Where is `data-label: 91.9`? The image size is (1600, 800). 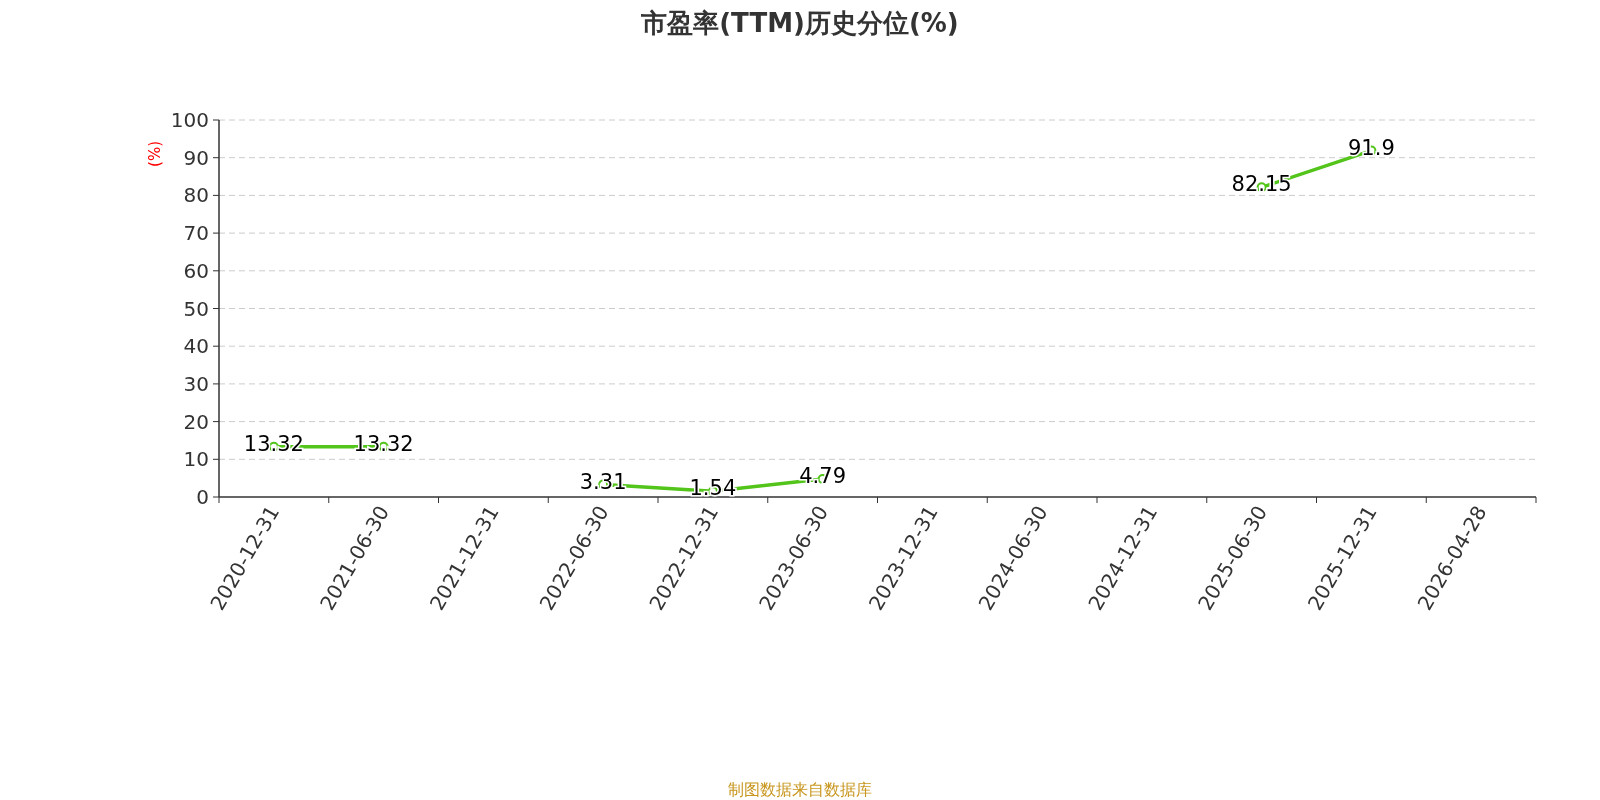 data-label: 91.9 is located at coordinates (1371, 147).